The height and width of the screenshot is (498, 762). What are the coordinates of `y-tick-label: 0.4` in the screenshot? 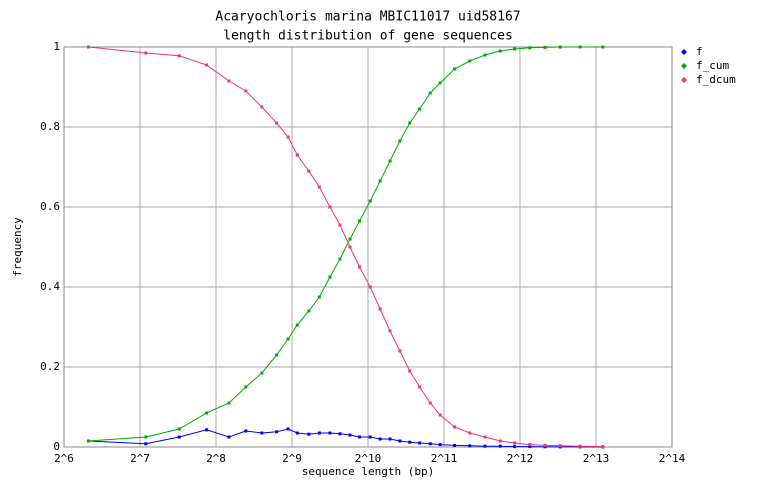 It's located at (50, 286).